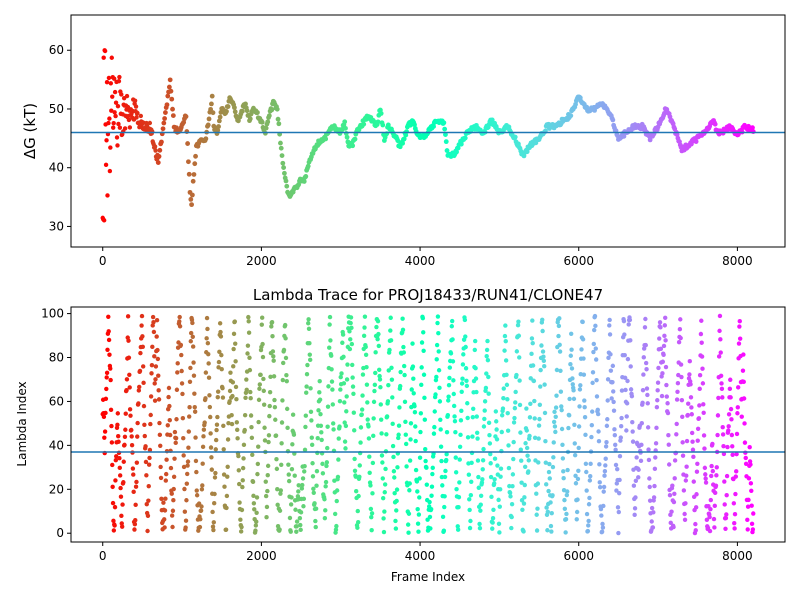 The width and height of the screenshot is (800, 600). Describe the element at coordinates (261, 261) in the screenshot. I see `top-x-tick-label: 2000` at that location.